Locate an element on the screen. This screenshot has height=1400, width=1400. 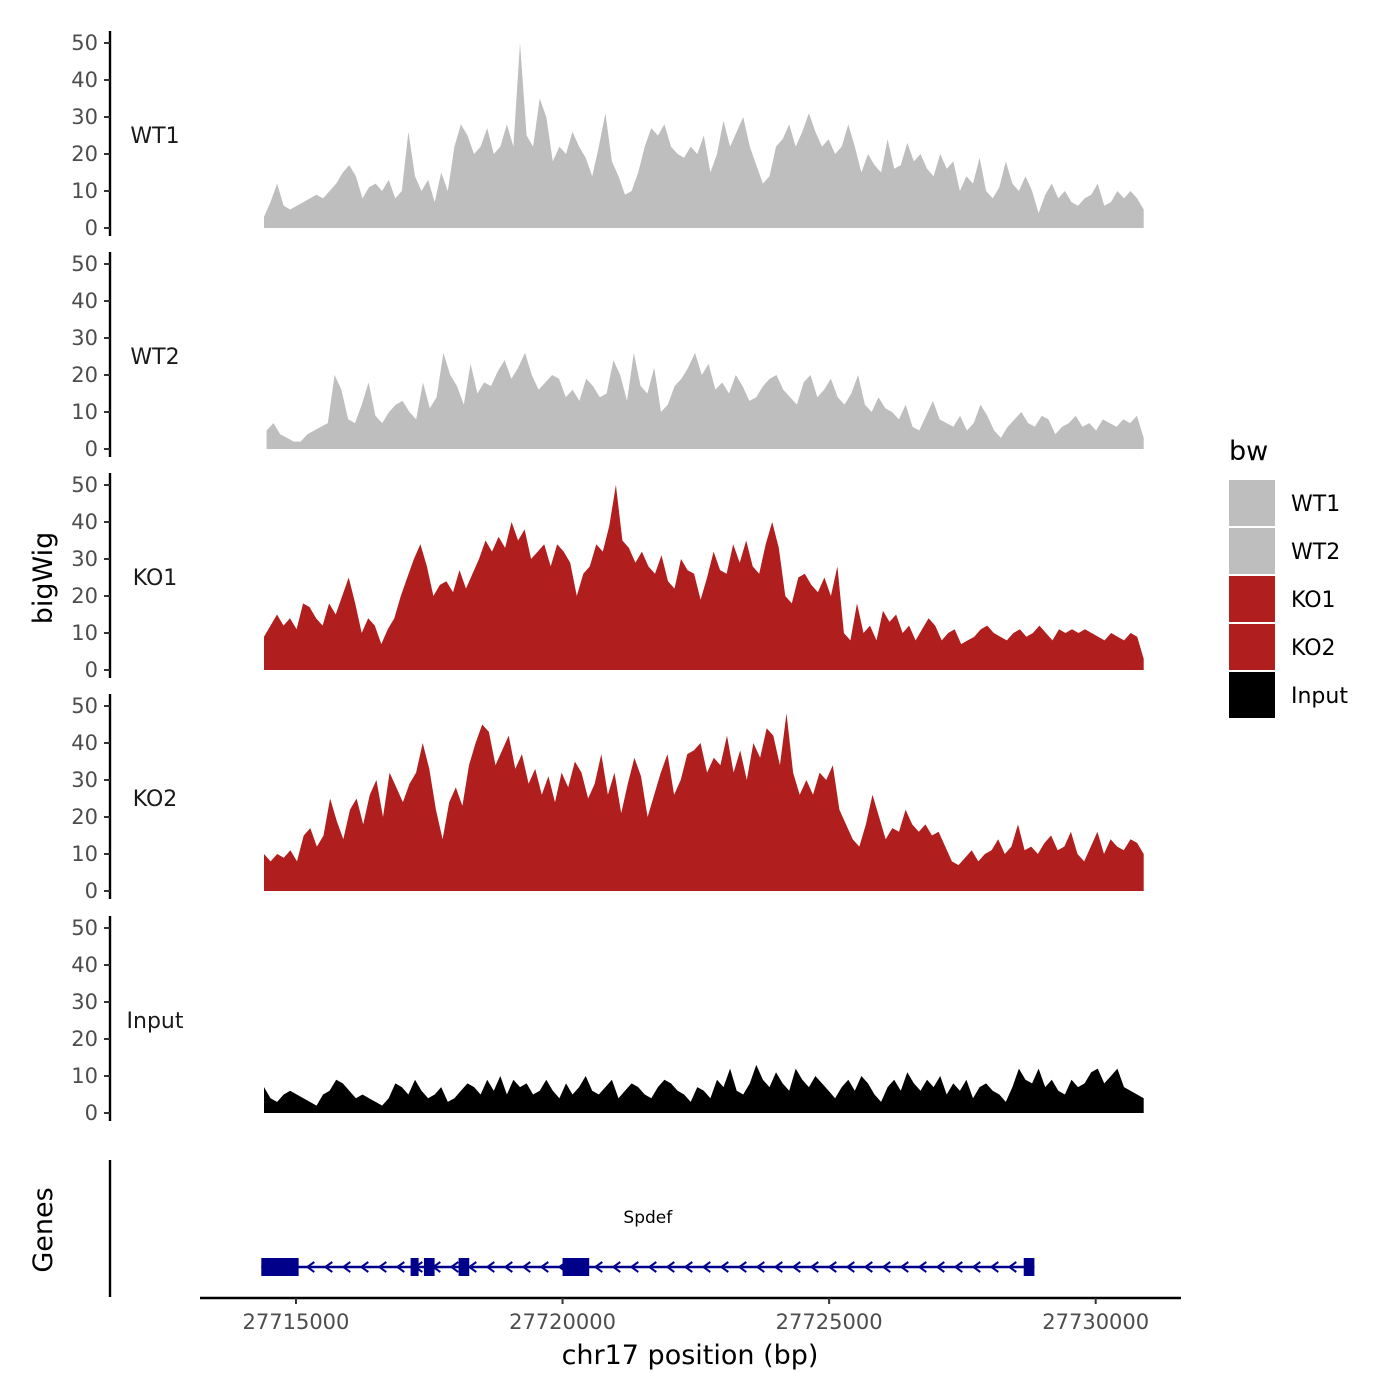
area-ko1 is located at coordinates (704, 577).